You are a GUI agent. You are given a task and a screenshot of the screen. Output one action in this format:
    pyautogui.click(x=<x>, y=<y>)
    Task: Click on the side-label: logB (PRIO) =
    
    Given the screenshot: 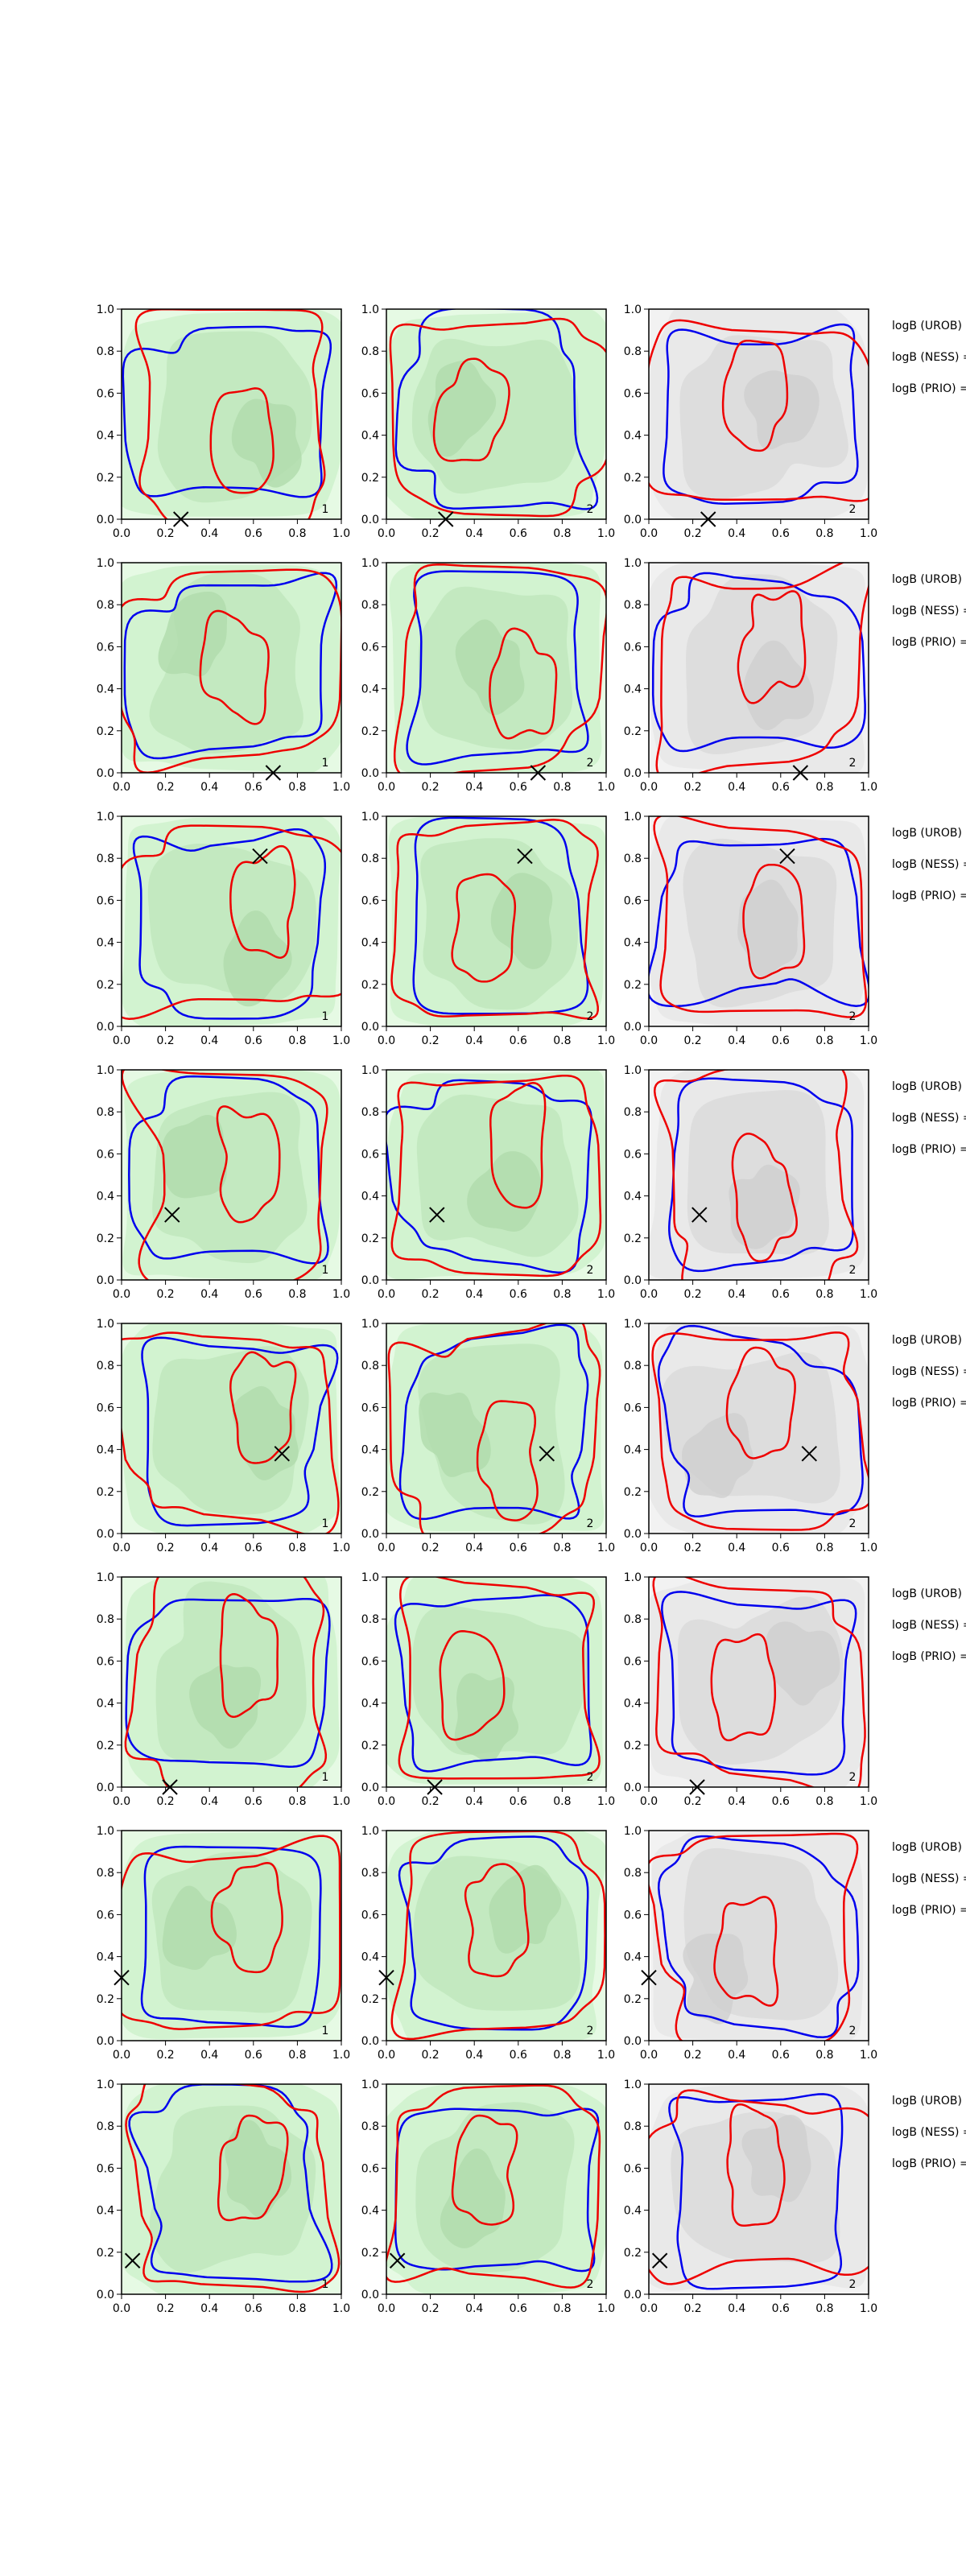 What is the action you would take?
    pyautogui.click(x=929, y=1656)
    